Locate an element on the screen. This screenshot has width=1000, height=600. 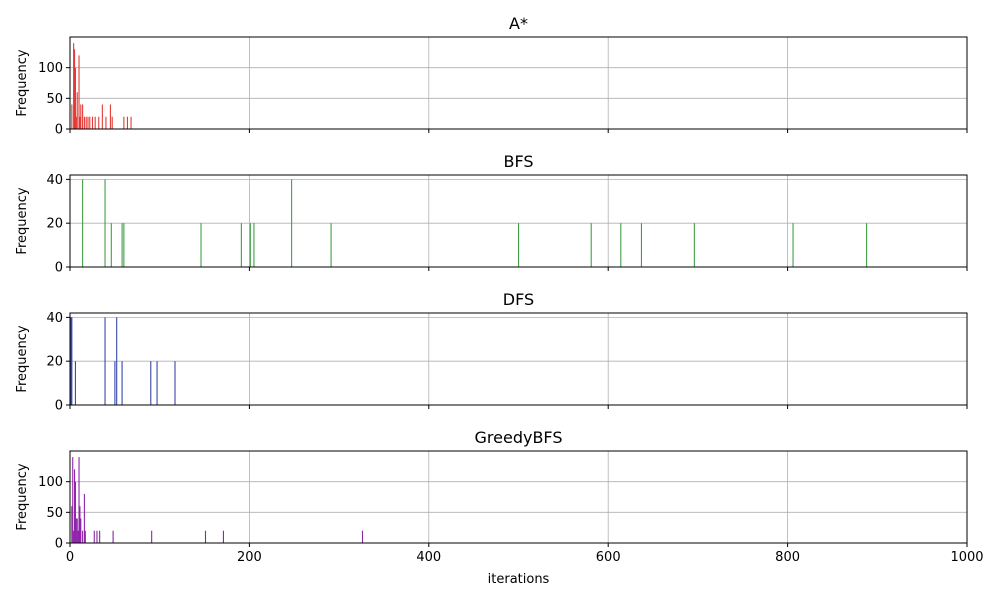
x-axis-label: iterations is located at coordinates (519, 579).